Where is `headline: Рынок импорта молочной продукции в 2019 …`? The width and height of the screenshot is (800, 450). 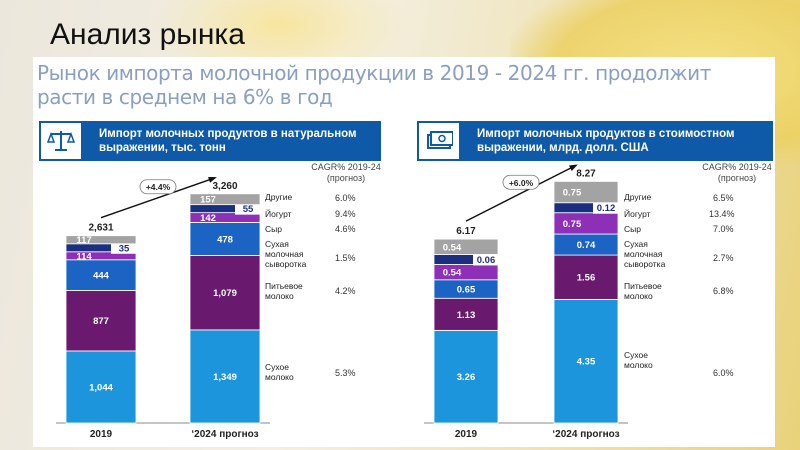 headline: Рынок импорта молочной продукции в 2019 … is located at coordinates (374, 85).